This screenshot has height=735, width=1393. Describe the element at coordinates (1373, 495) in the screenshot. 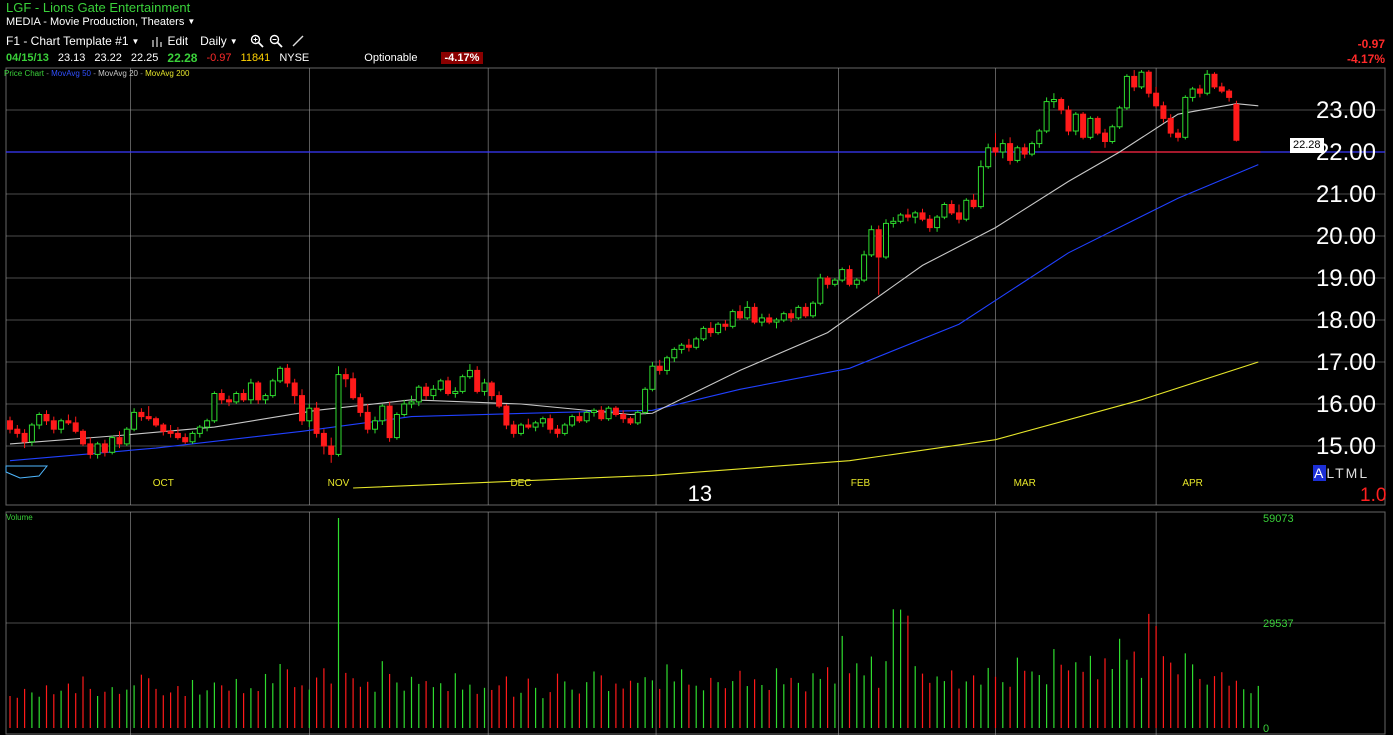

I see `scale-value: 1.0` at that location.